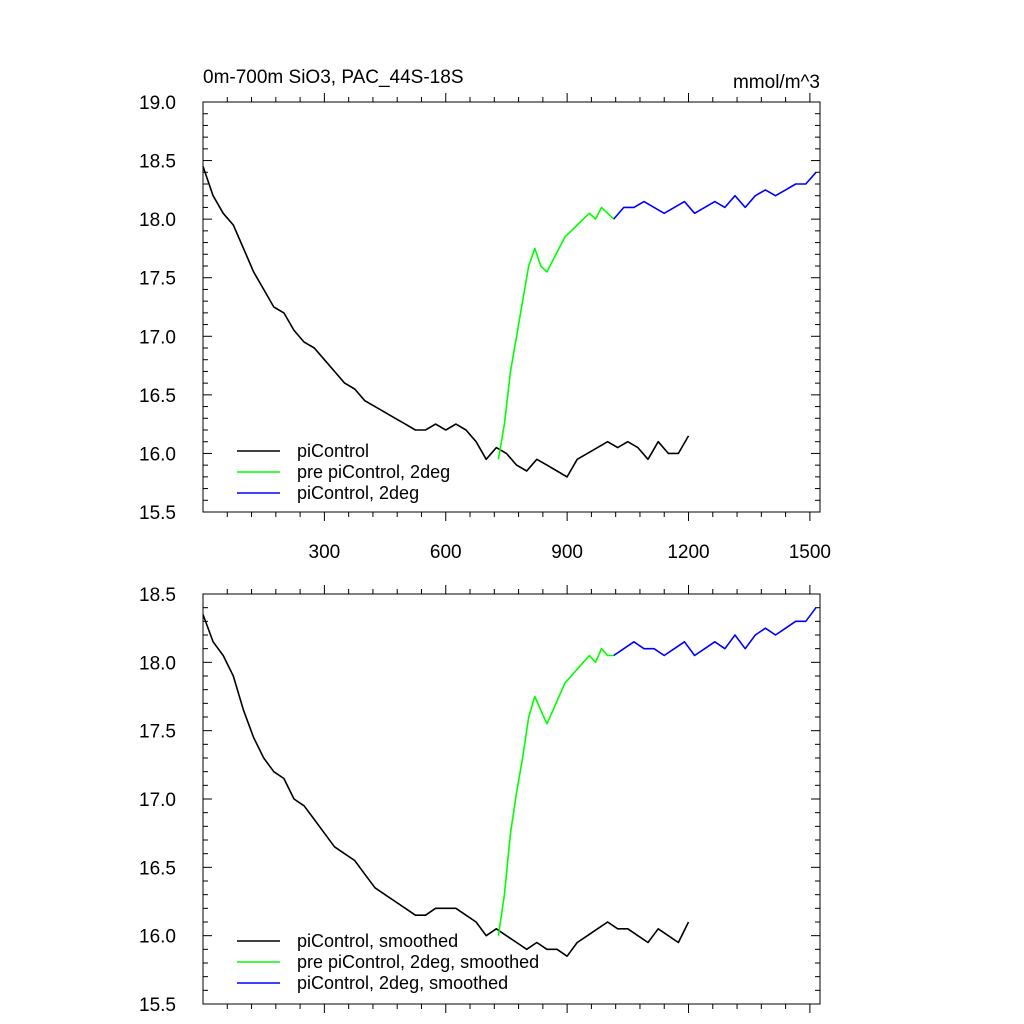 The image size is (1024, 1024). What do you see at coordinates (567, 552) in the screenshot?
I see `x-tick-label: 900` at bounding box center [567, 552].